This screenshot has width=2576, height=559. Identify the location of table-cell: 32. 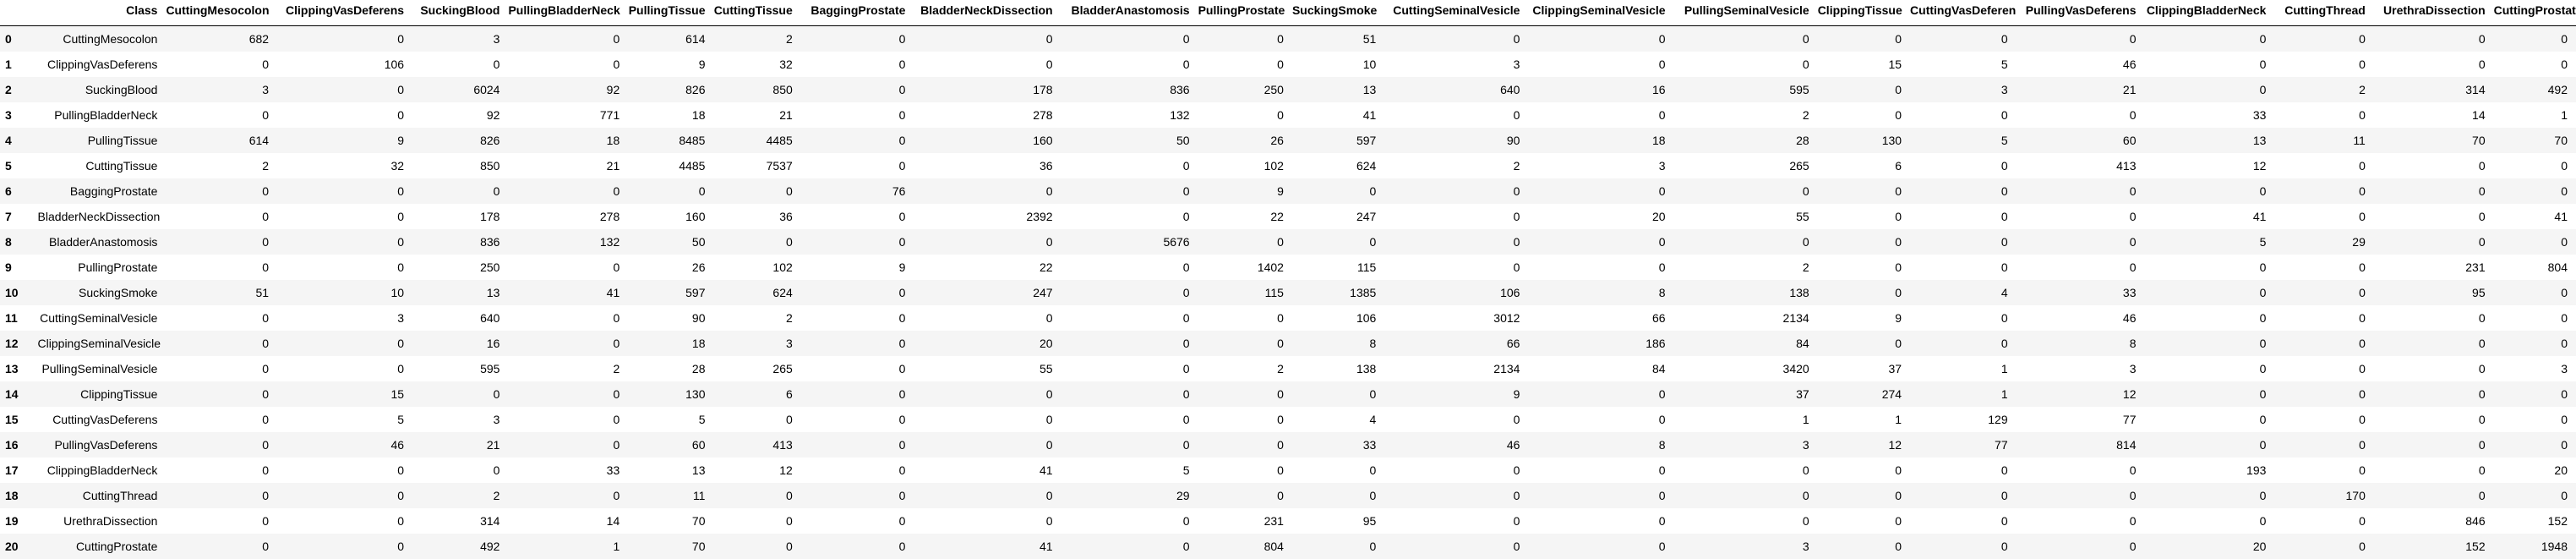
(344, 166).